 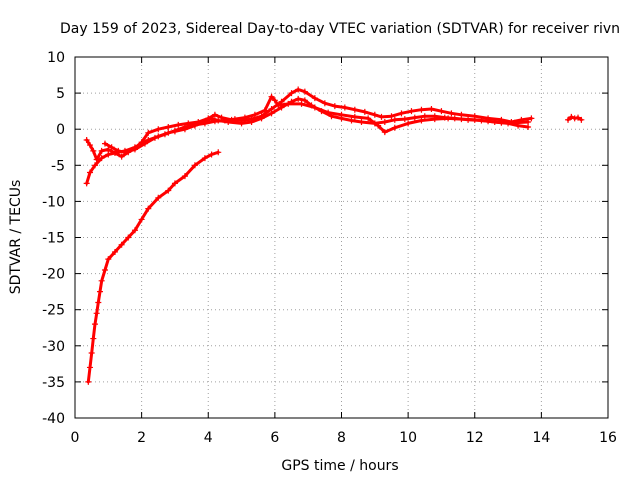 I want to click on x-tick-label: 12, so click(x=475, y=438).